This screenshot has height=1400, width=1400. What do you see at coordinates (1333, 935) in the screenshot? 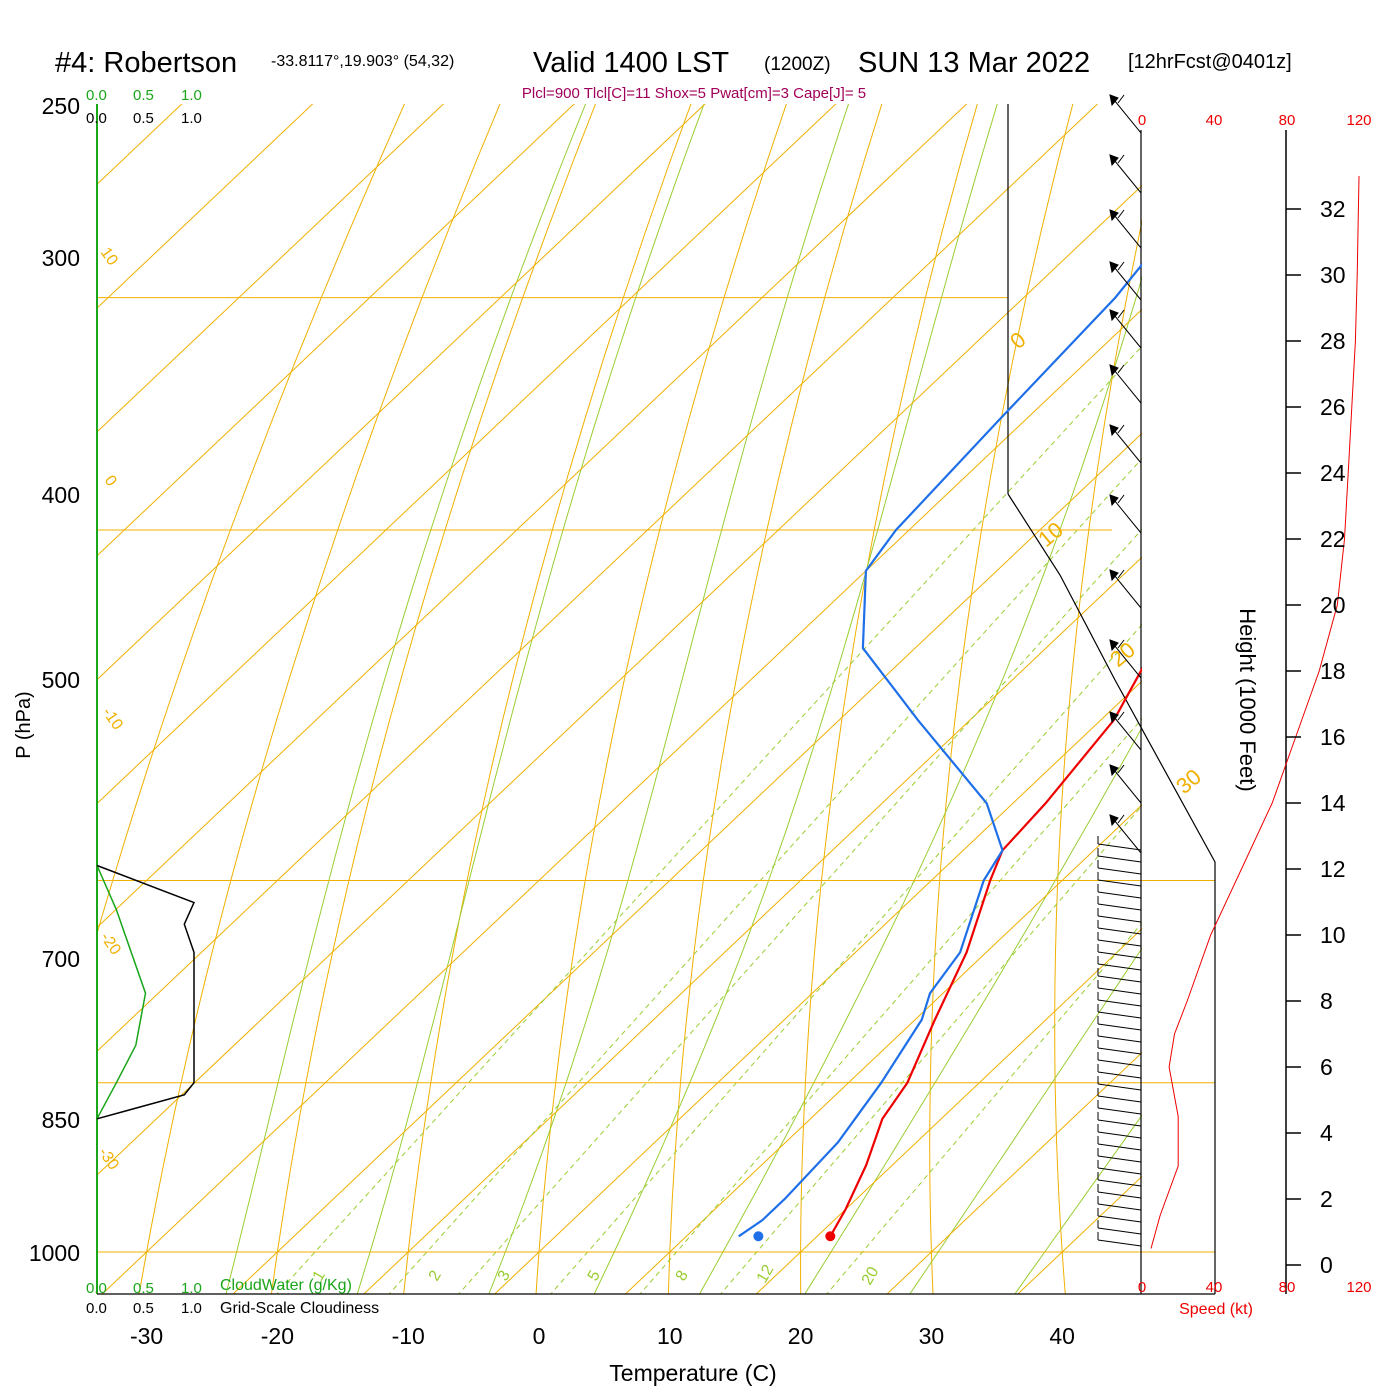
I see `height-tick-label: 10` at bounding box center [1333, 935].